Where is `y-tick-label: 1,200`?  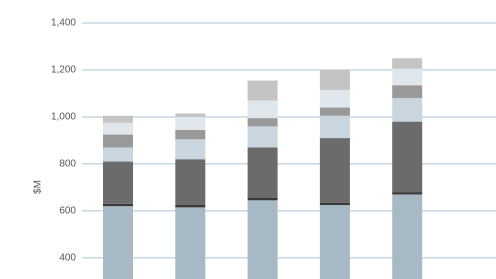
y-tick-label: 1,200 is located at coordinates (63, 70).